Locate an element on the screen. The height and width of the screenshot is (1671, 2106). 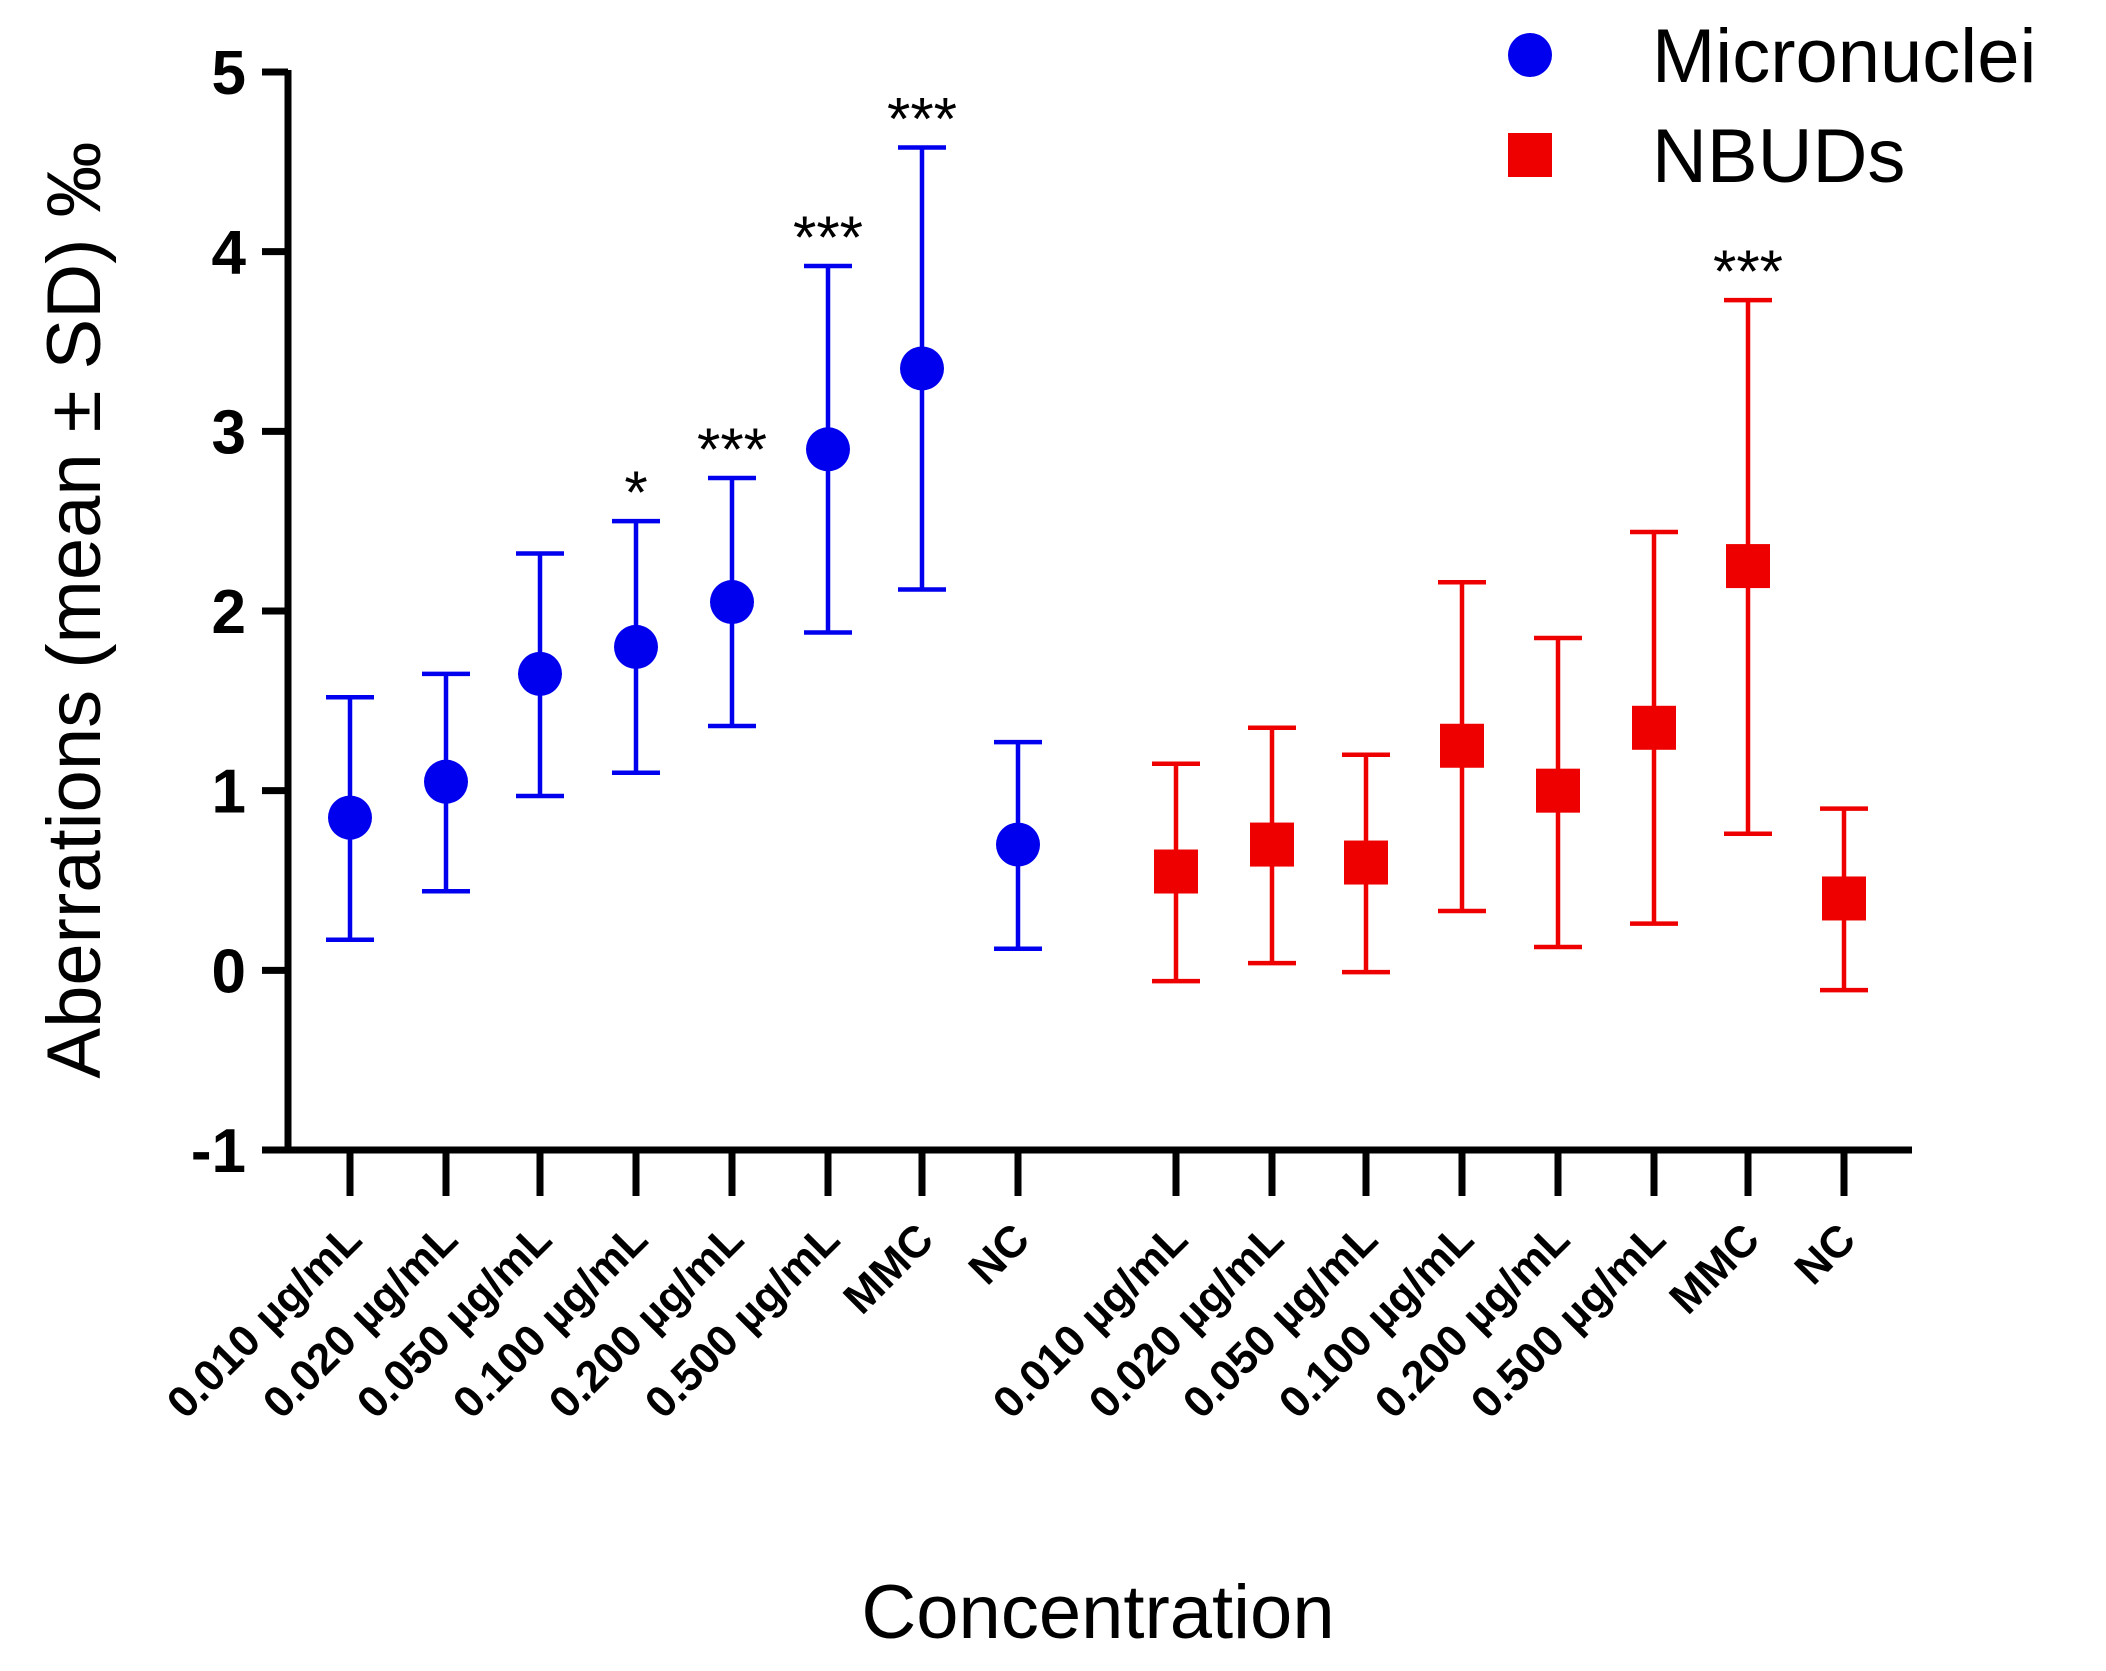
y-tick-label: 3 is located at coordinates (229, 432).